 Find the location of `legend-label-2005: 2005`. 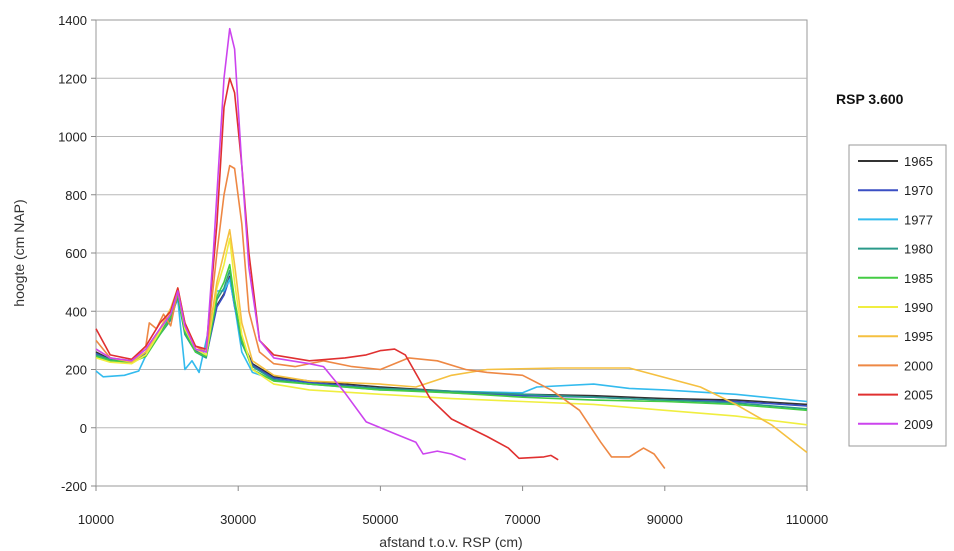

legend-label-2005: 2005 is located at coordinates (918, 395).